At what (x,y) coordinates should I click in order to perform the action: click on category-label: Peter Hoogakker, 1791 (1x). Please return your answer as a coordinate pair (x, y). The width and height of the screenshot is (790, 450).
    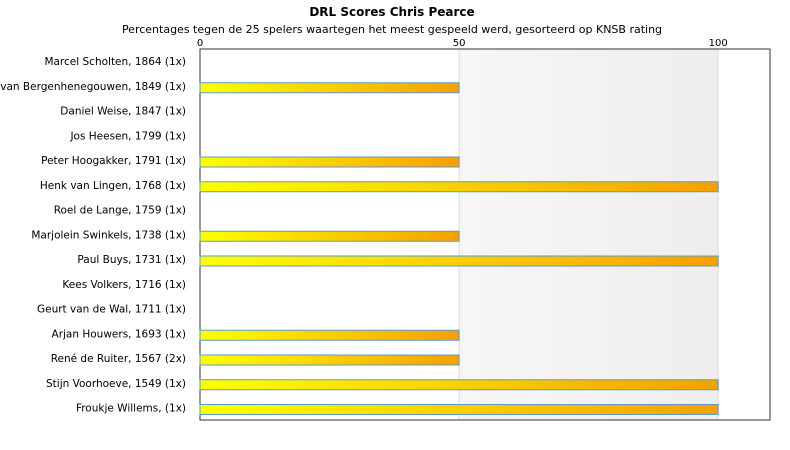
    Looking at the image, I should click on (113, 161).